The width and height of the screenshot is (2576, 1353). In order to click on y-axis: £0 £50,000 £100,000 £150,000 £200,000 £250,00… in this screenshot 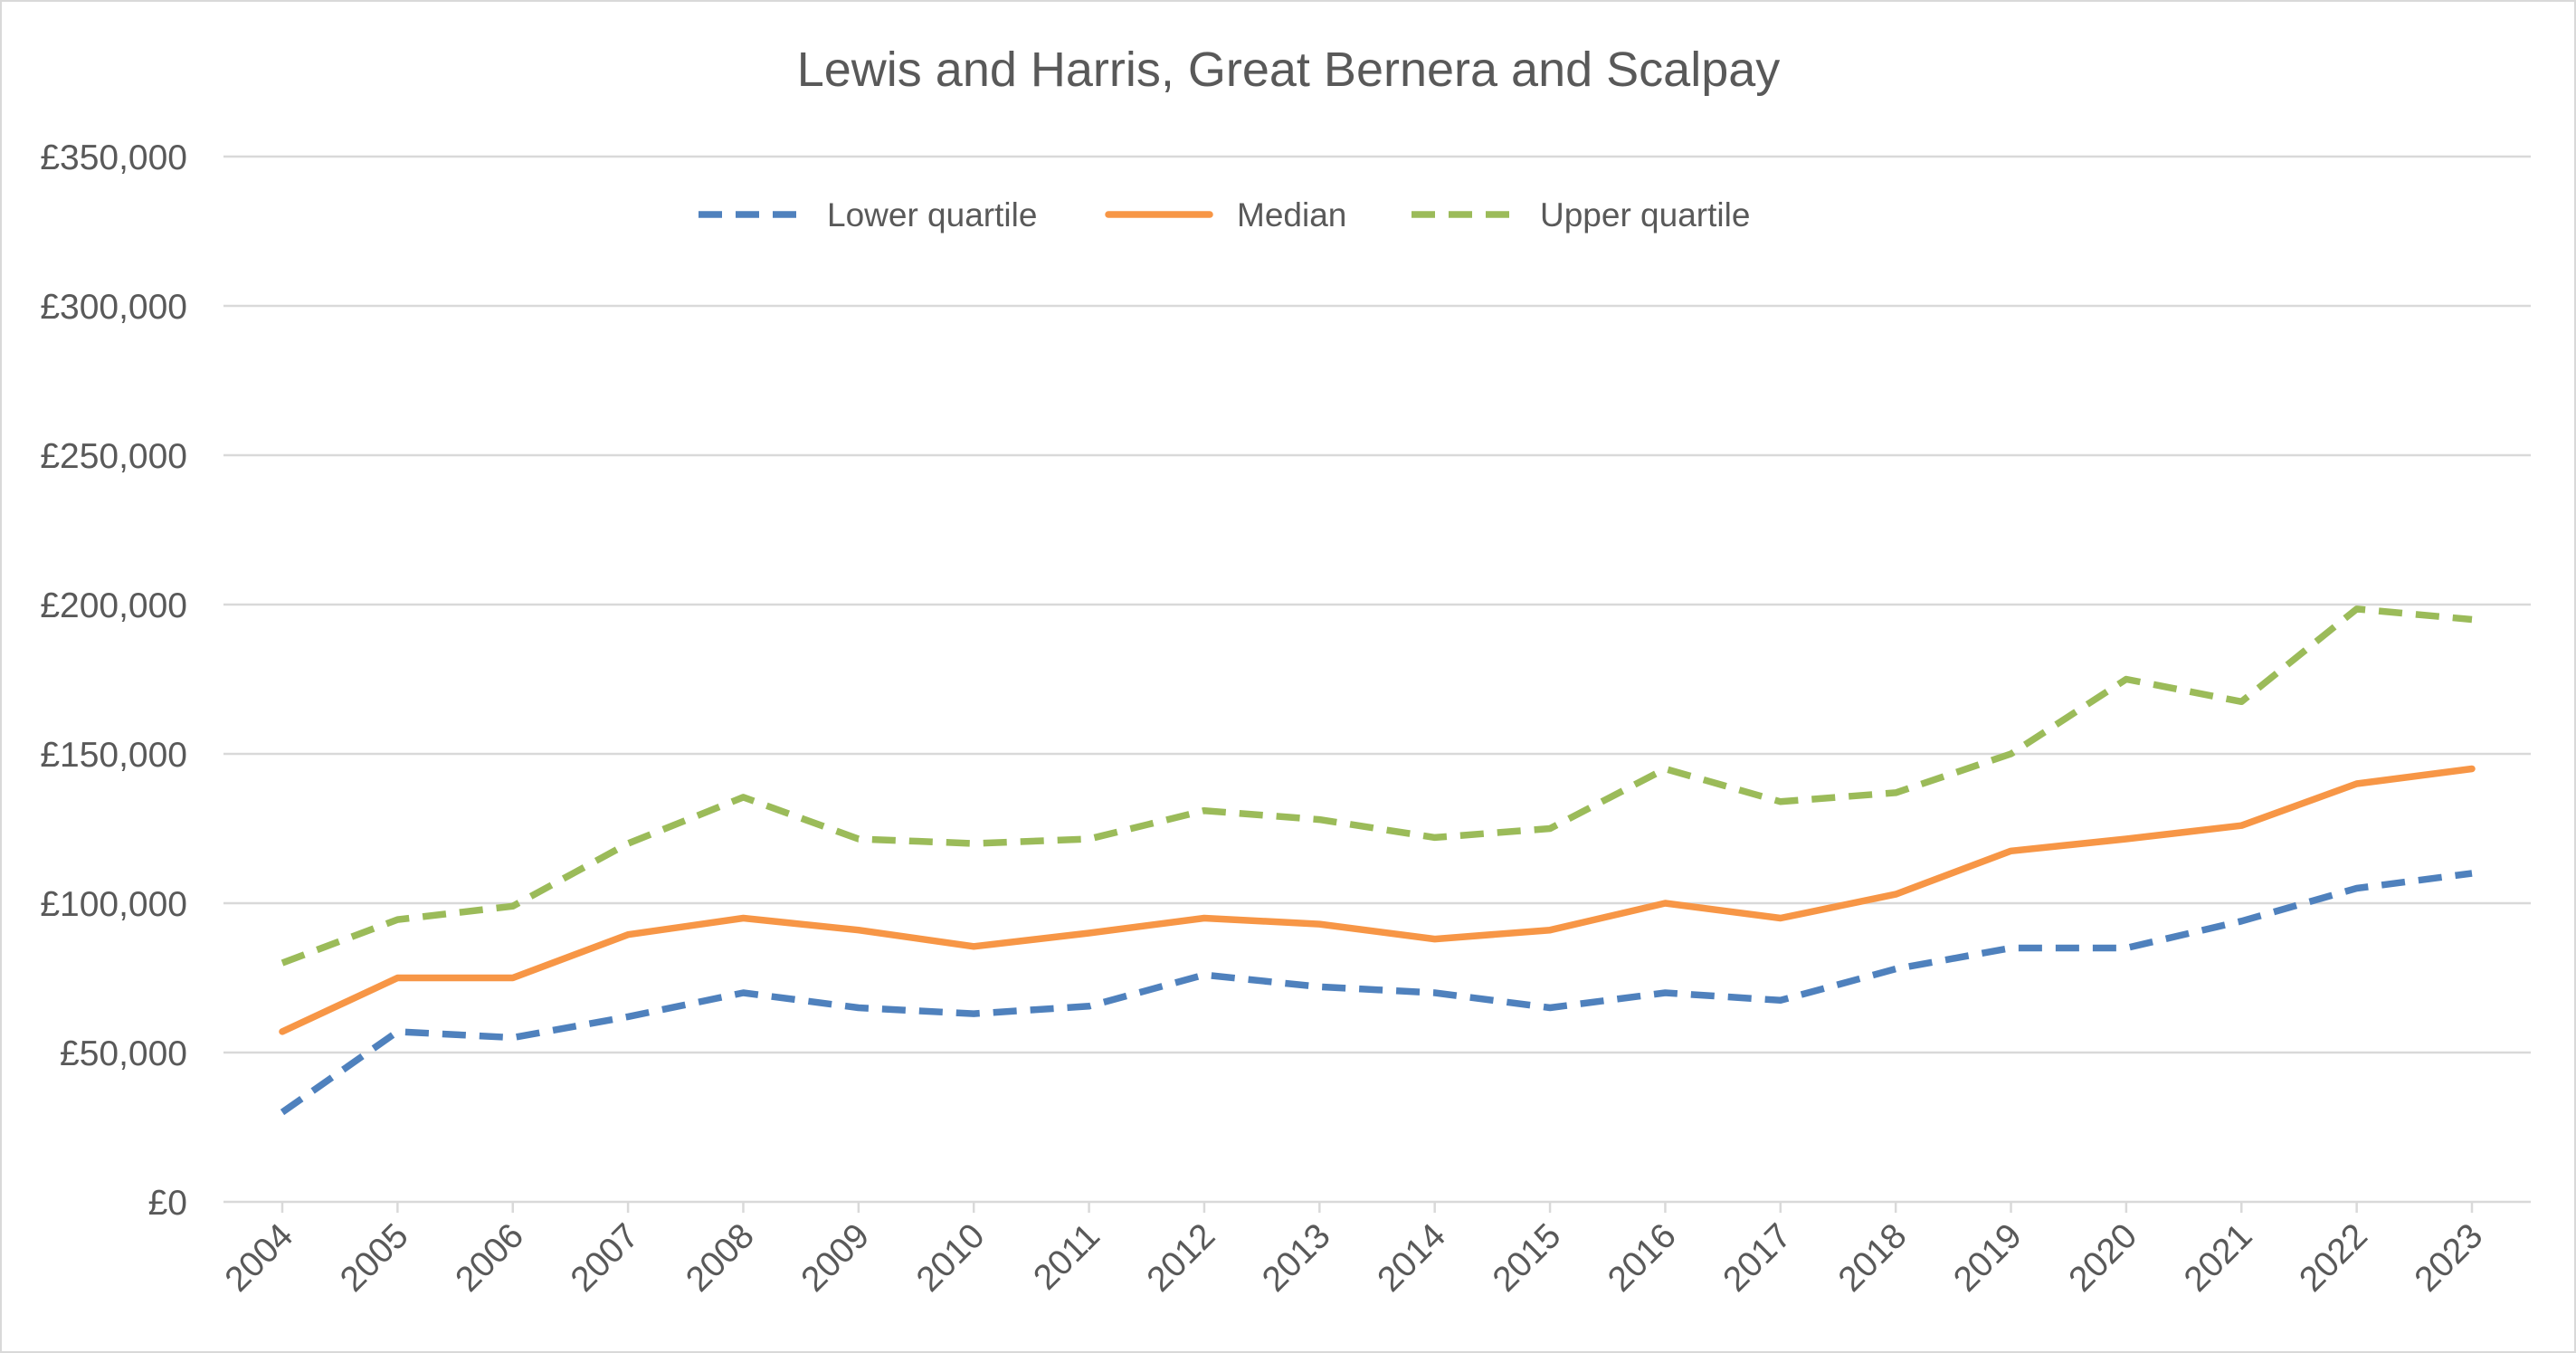, I will do `click(114, 681)`.